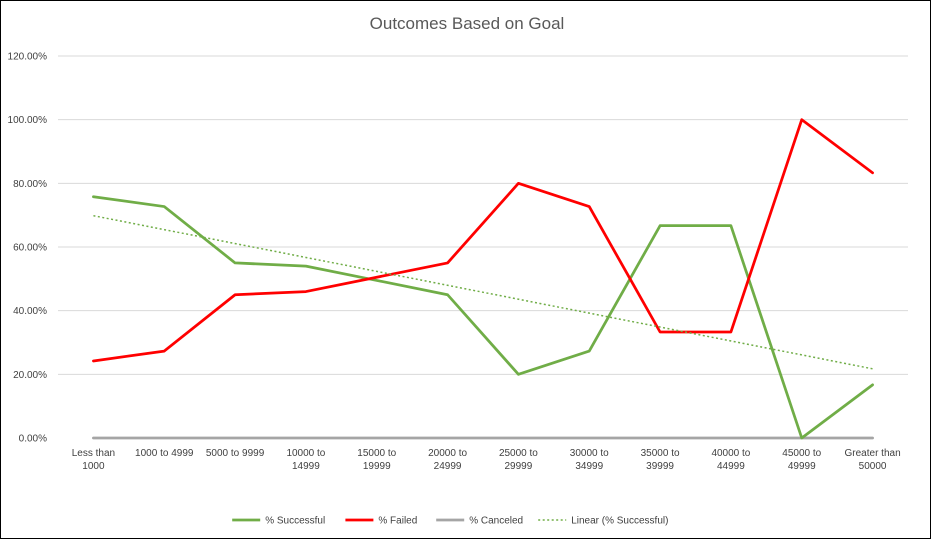  What do you see at coordinates (93, 460) in the screenshot?
I see `x-tick-label: Less than 1000` at bounding box center [93, 460].